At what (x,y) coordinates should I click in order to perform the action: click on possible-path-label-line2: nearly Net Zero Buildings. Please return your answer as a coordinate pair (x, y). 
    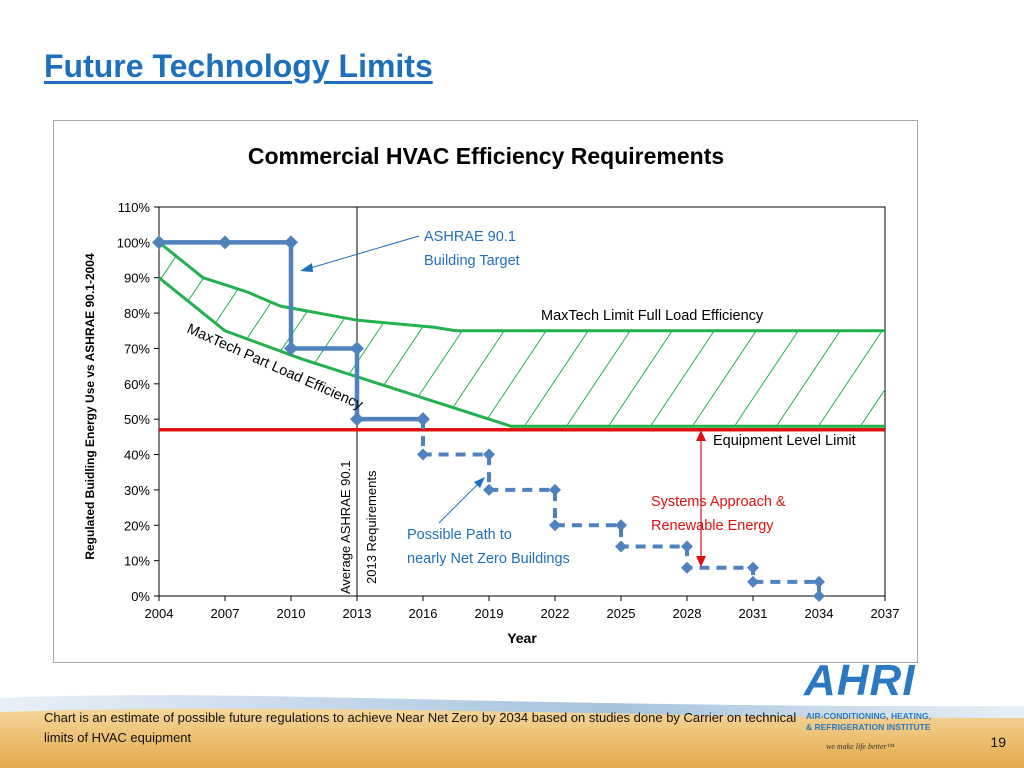
    Looking at the image, I should click on (488, 559).